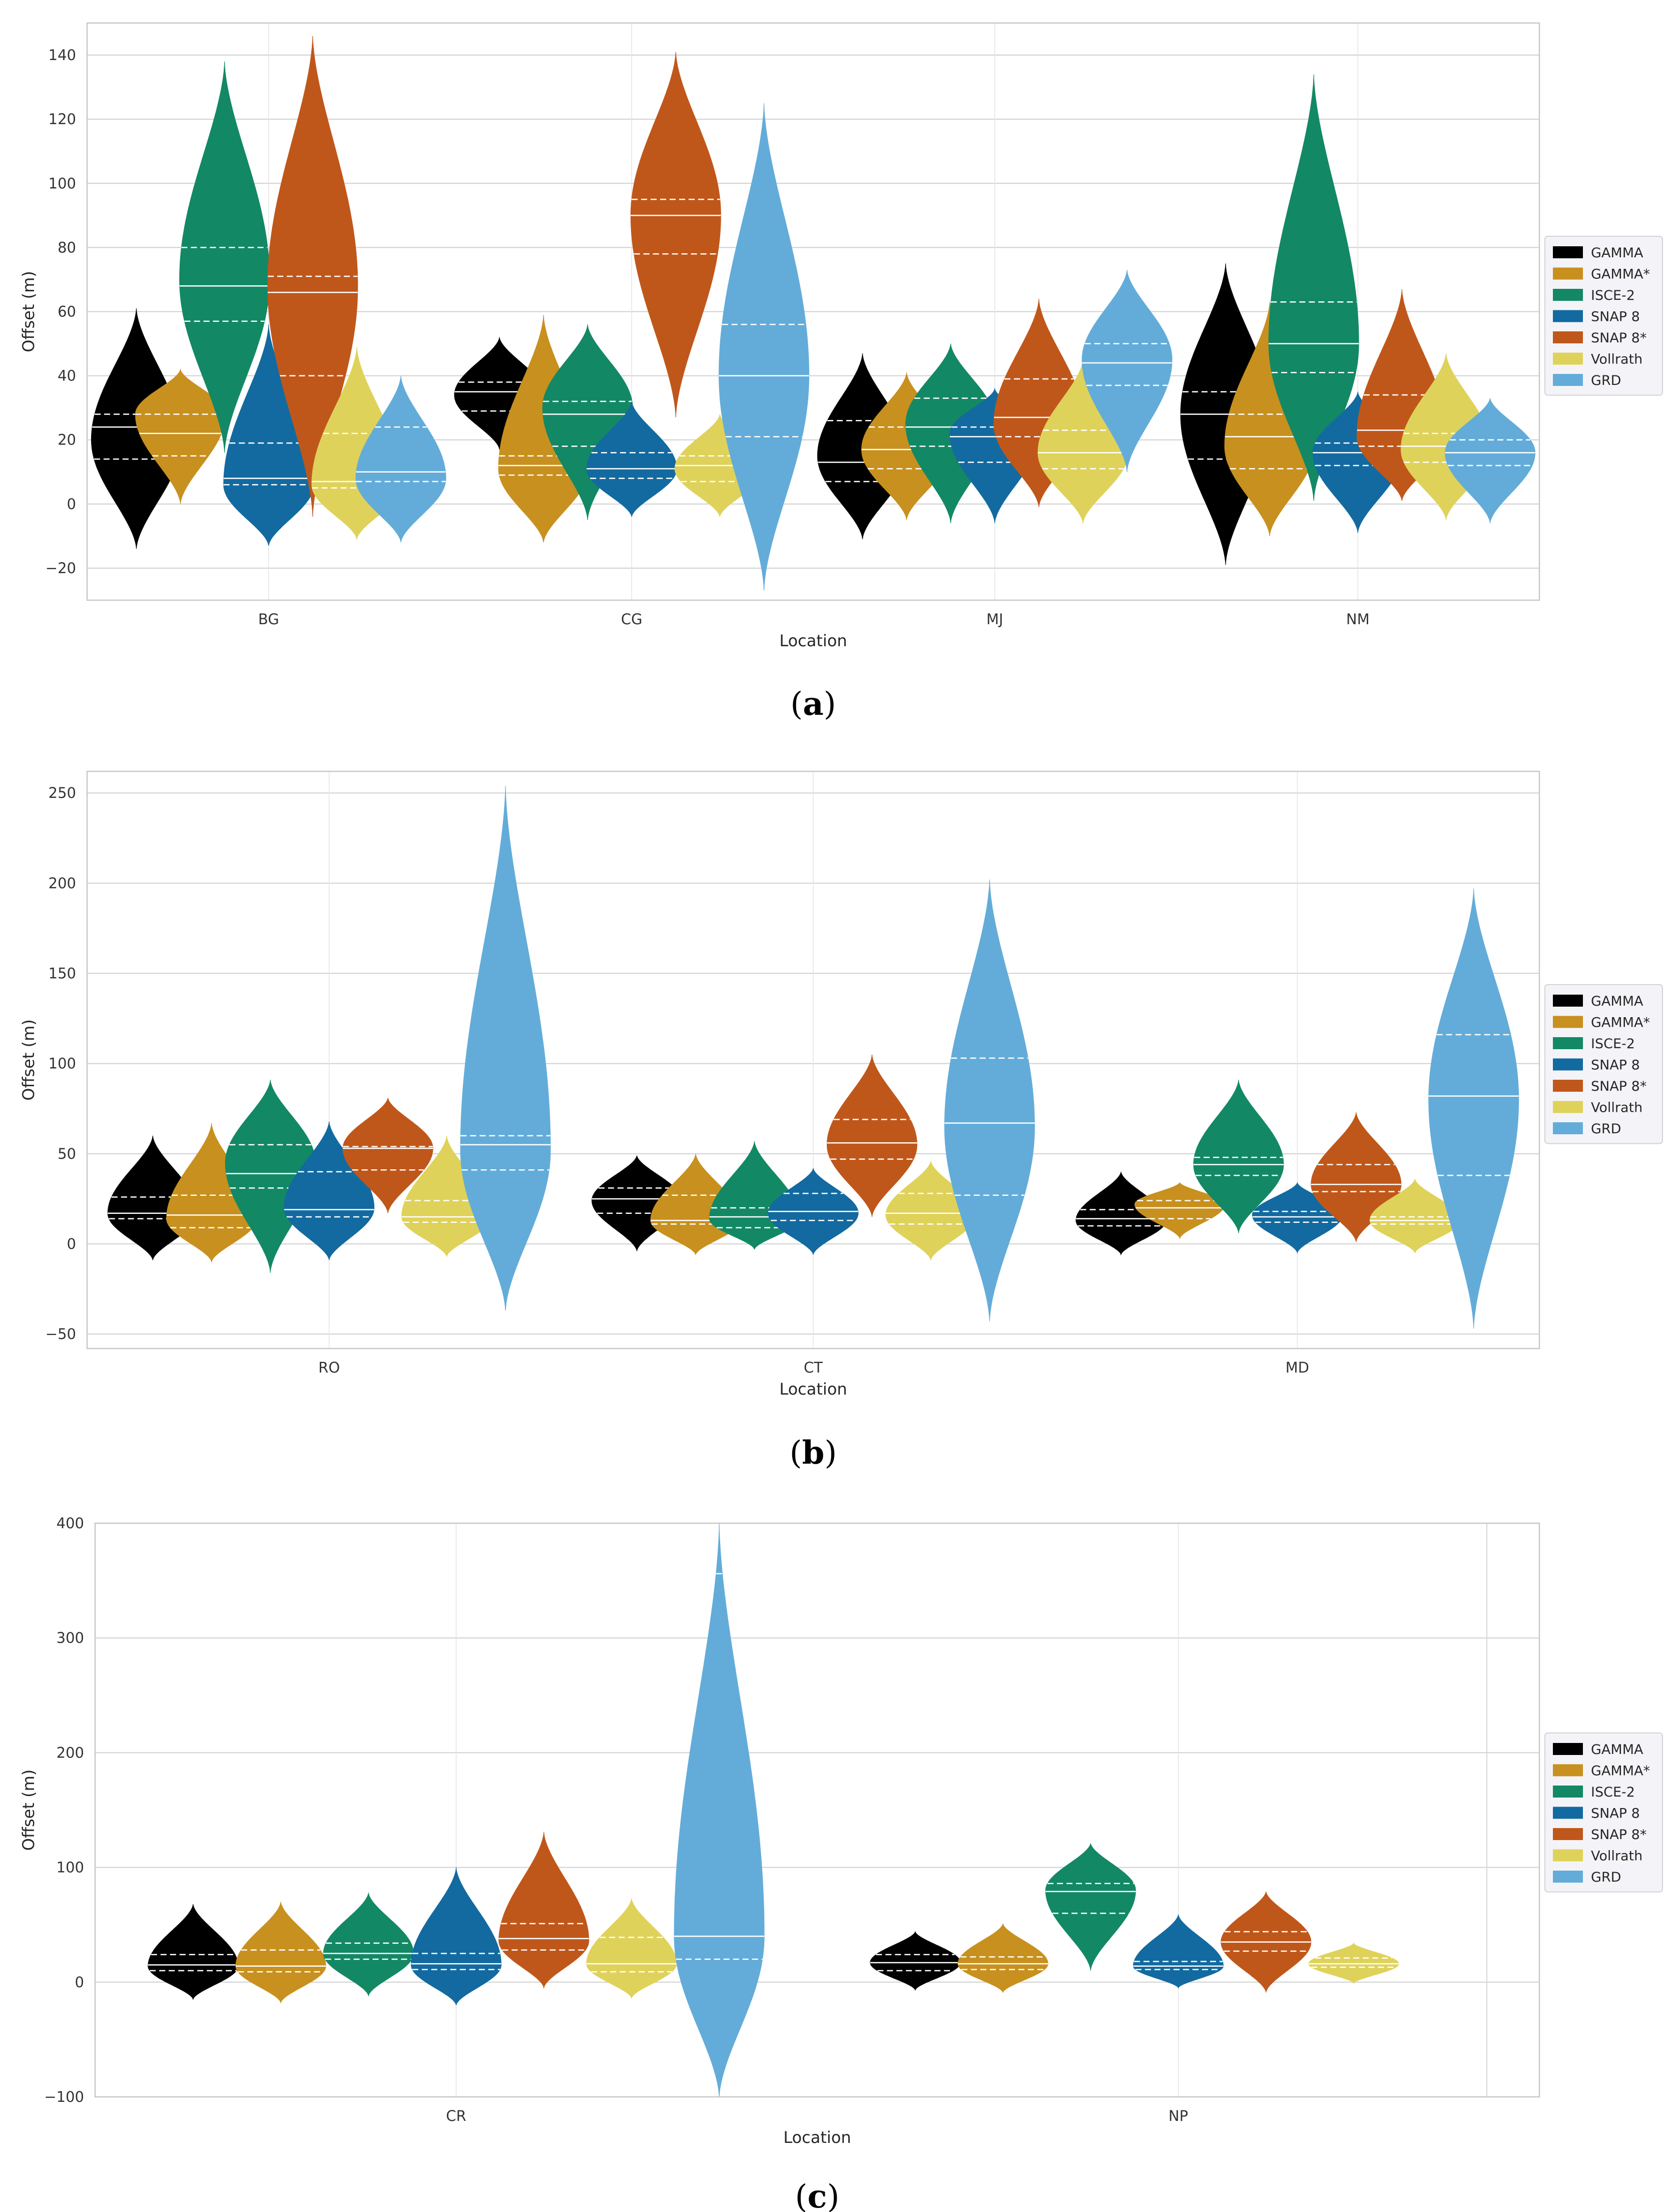 The height and width of the screenshot is (2212, 1671). I want to click on violin-ct-grd, so click(989, 1100).